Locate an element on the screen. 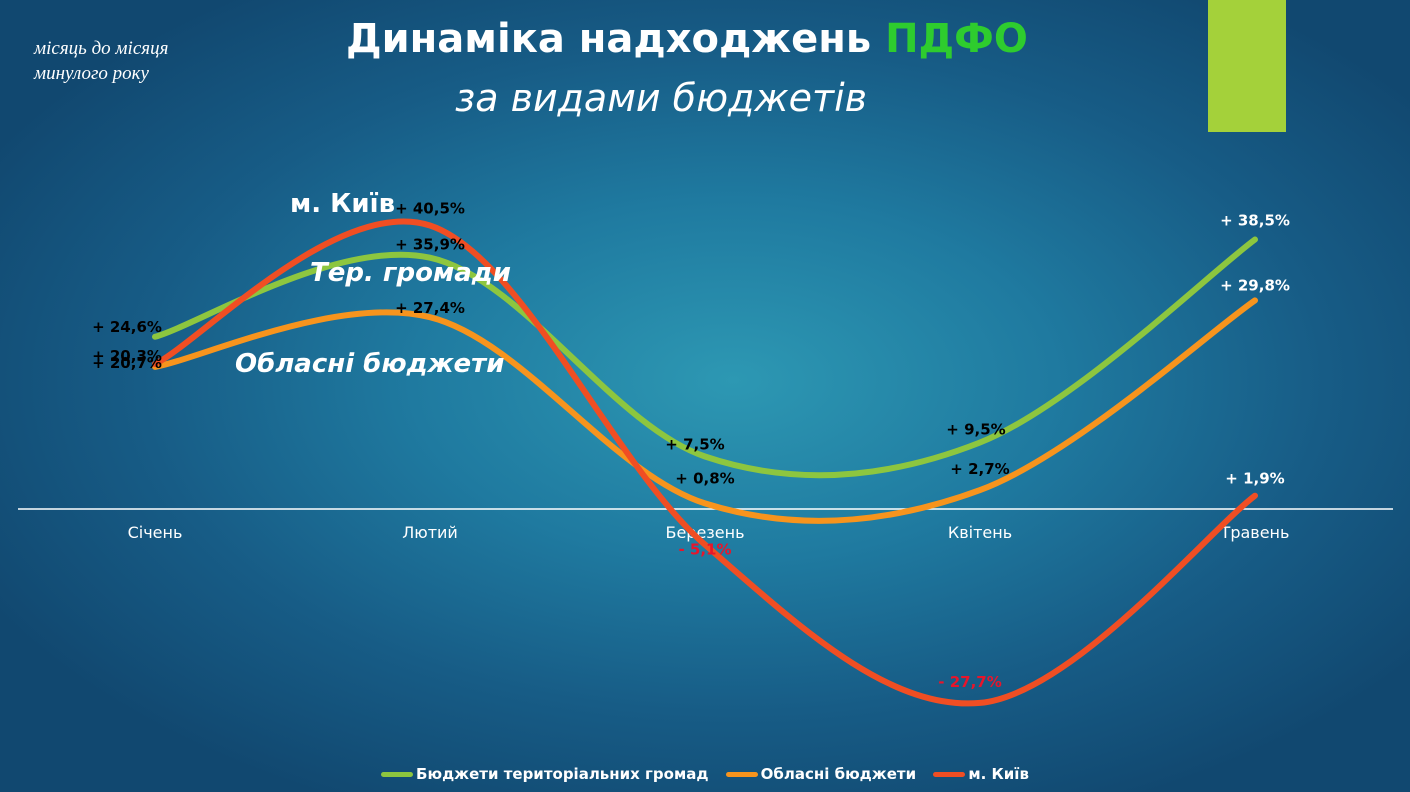 The width and height of the screenshot is (1410, 792). data-label-red: + 1,9% is located at coordinates (1254, 479).